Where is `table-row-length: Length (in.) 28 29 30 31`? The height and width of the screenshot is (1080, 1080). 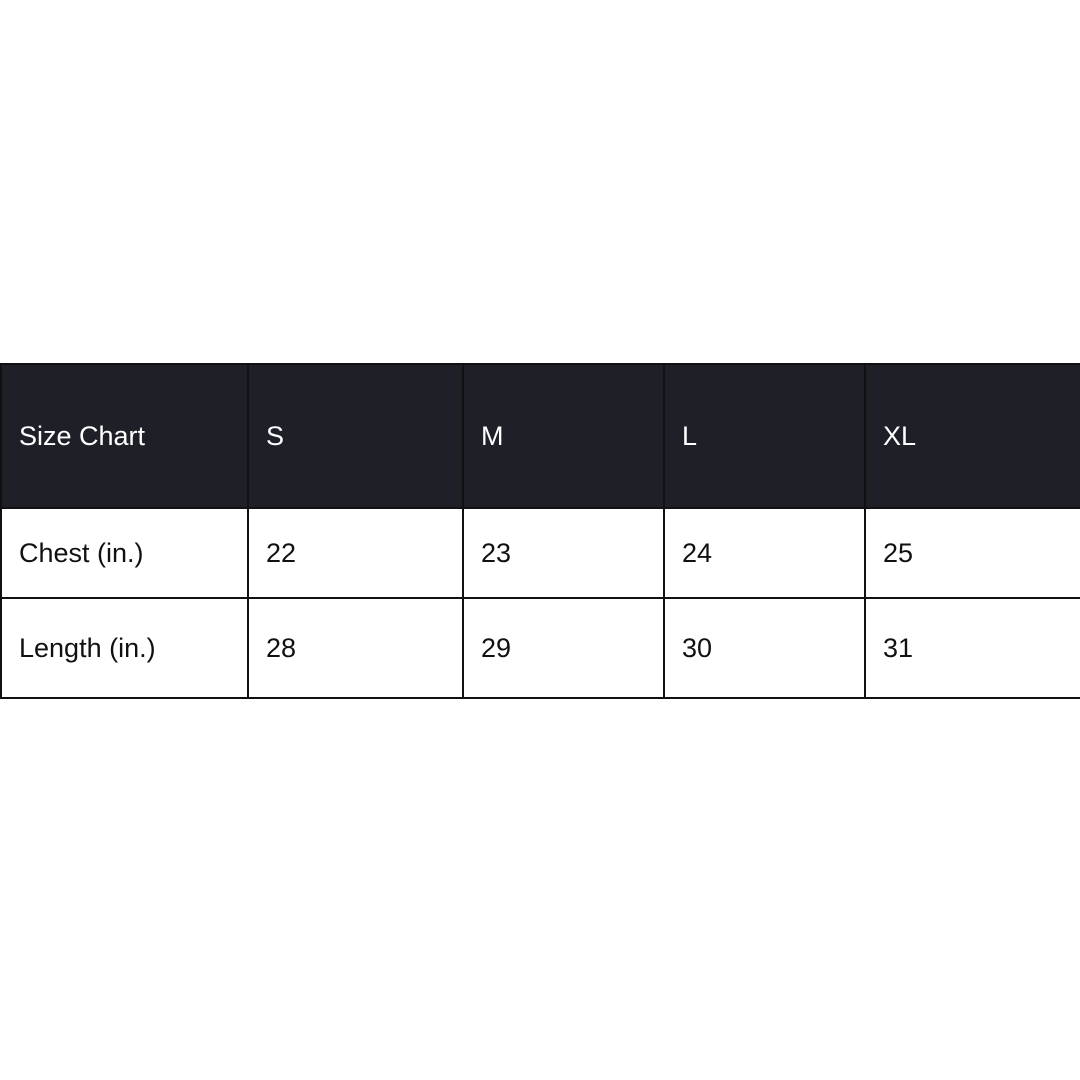 table-row-length: Length (in.) 28 29 30 31 is located at coordinates (540, 648).